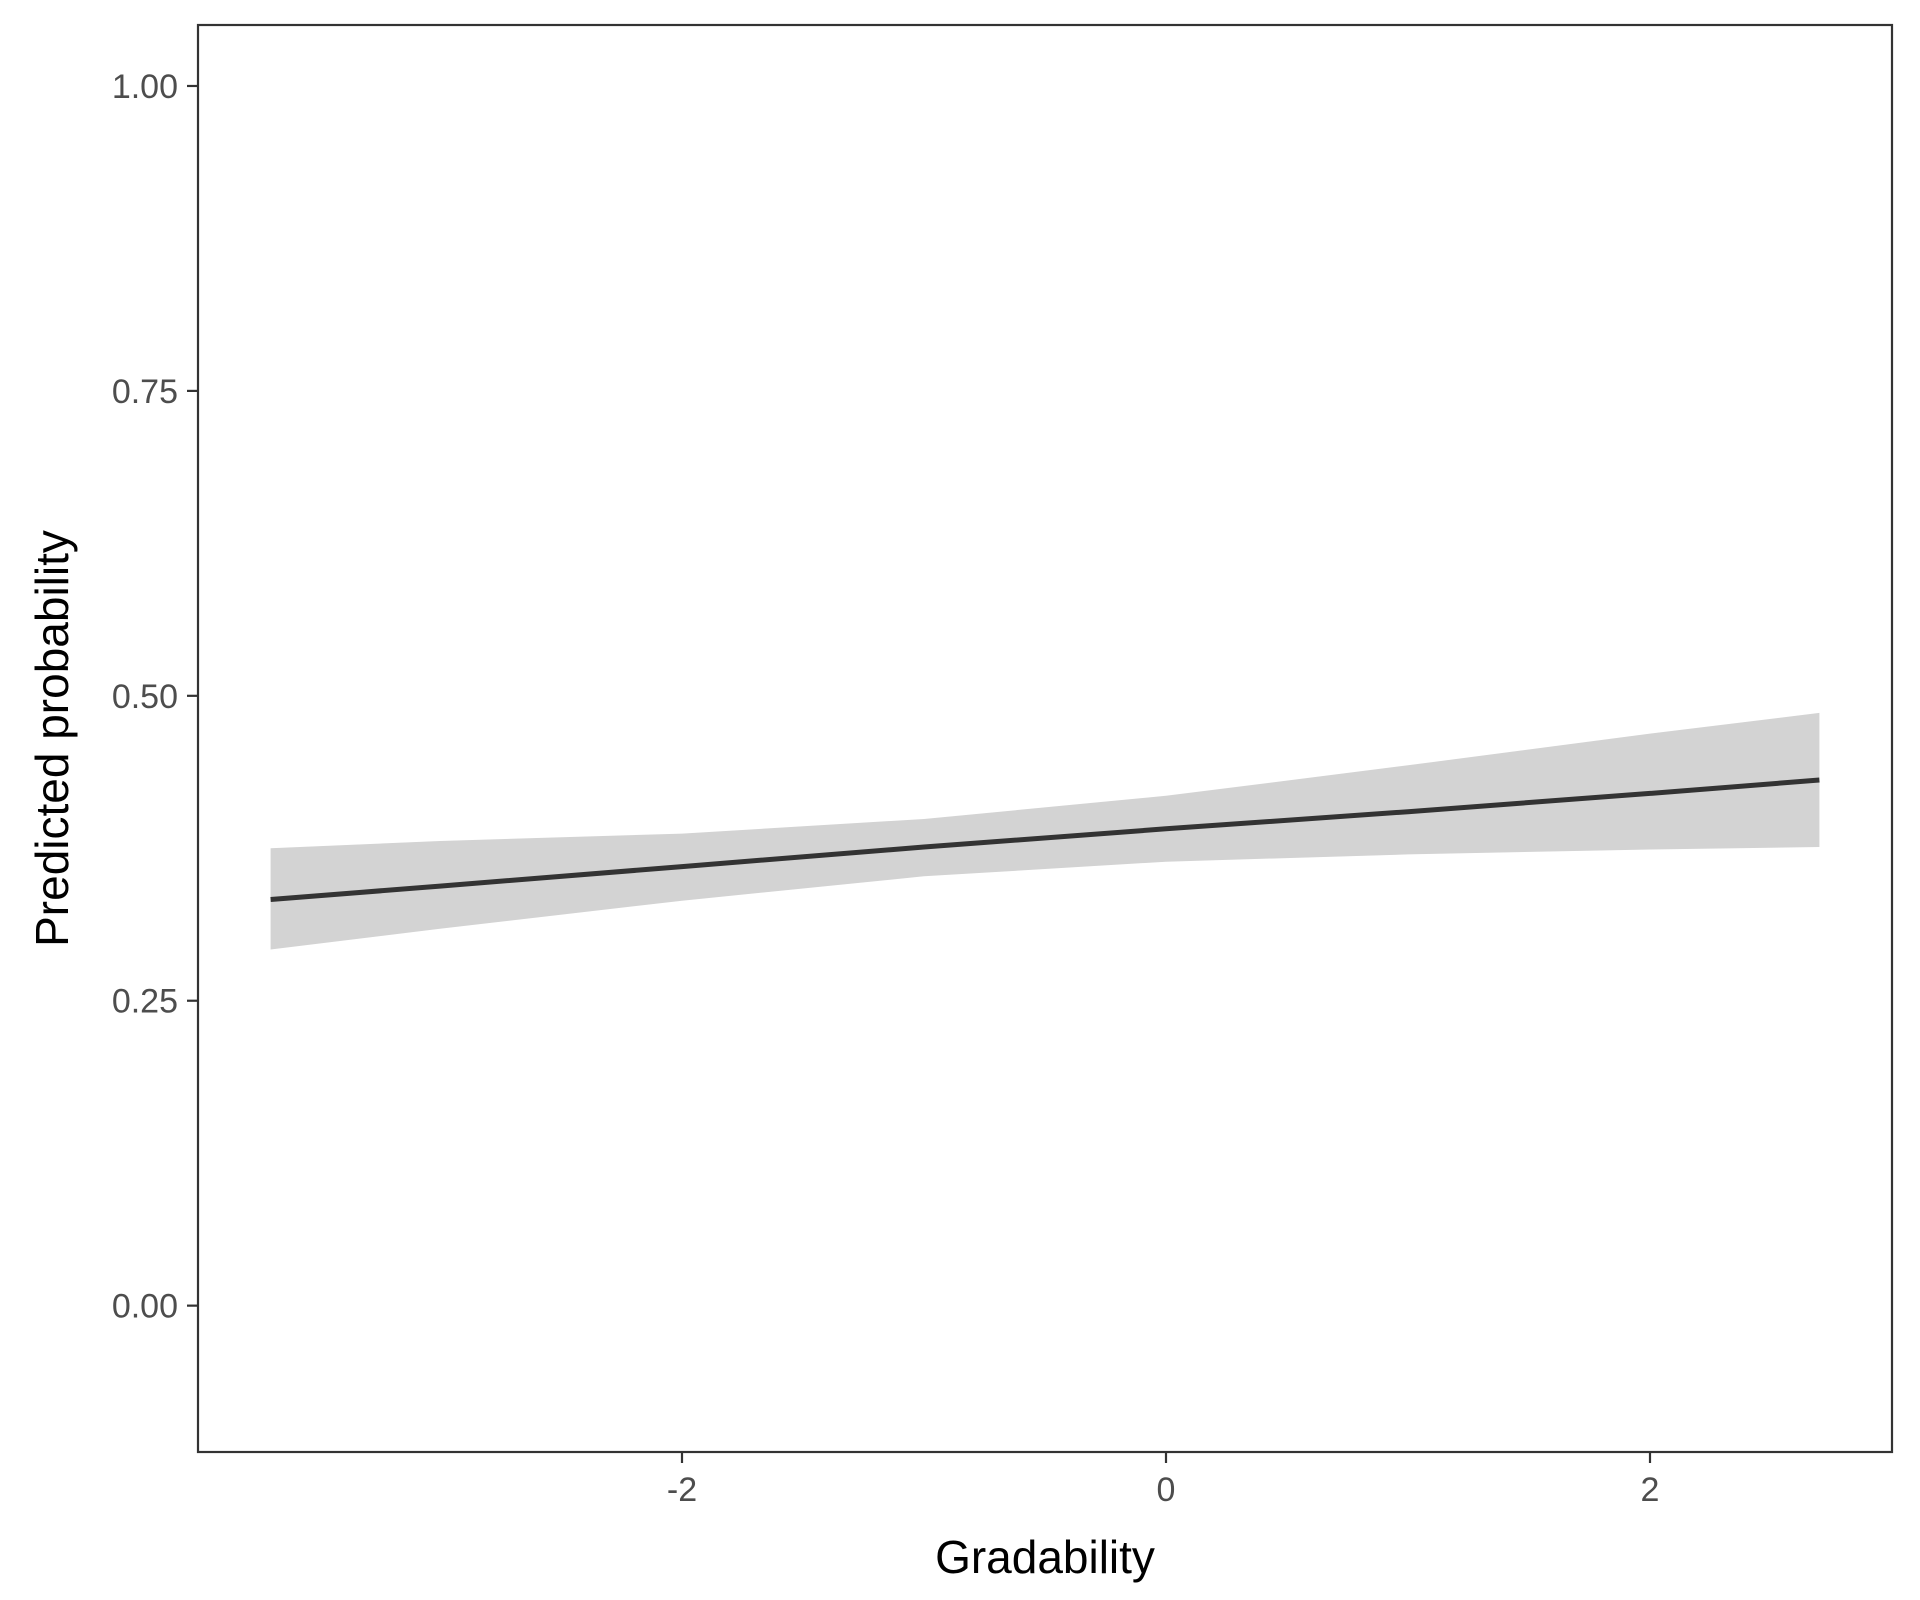  I want to click on x-tick-label: 0, so click(1166, 1490).